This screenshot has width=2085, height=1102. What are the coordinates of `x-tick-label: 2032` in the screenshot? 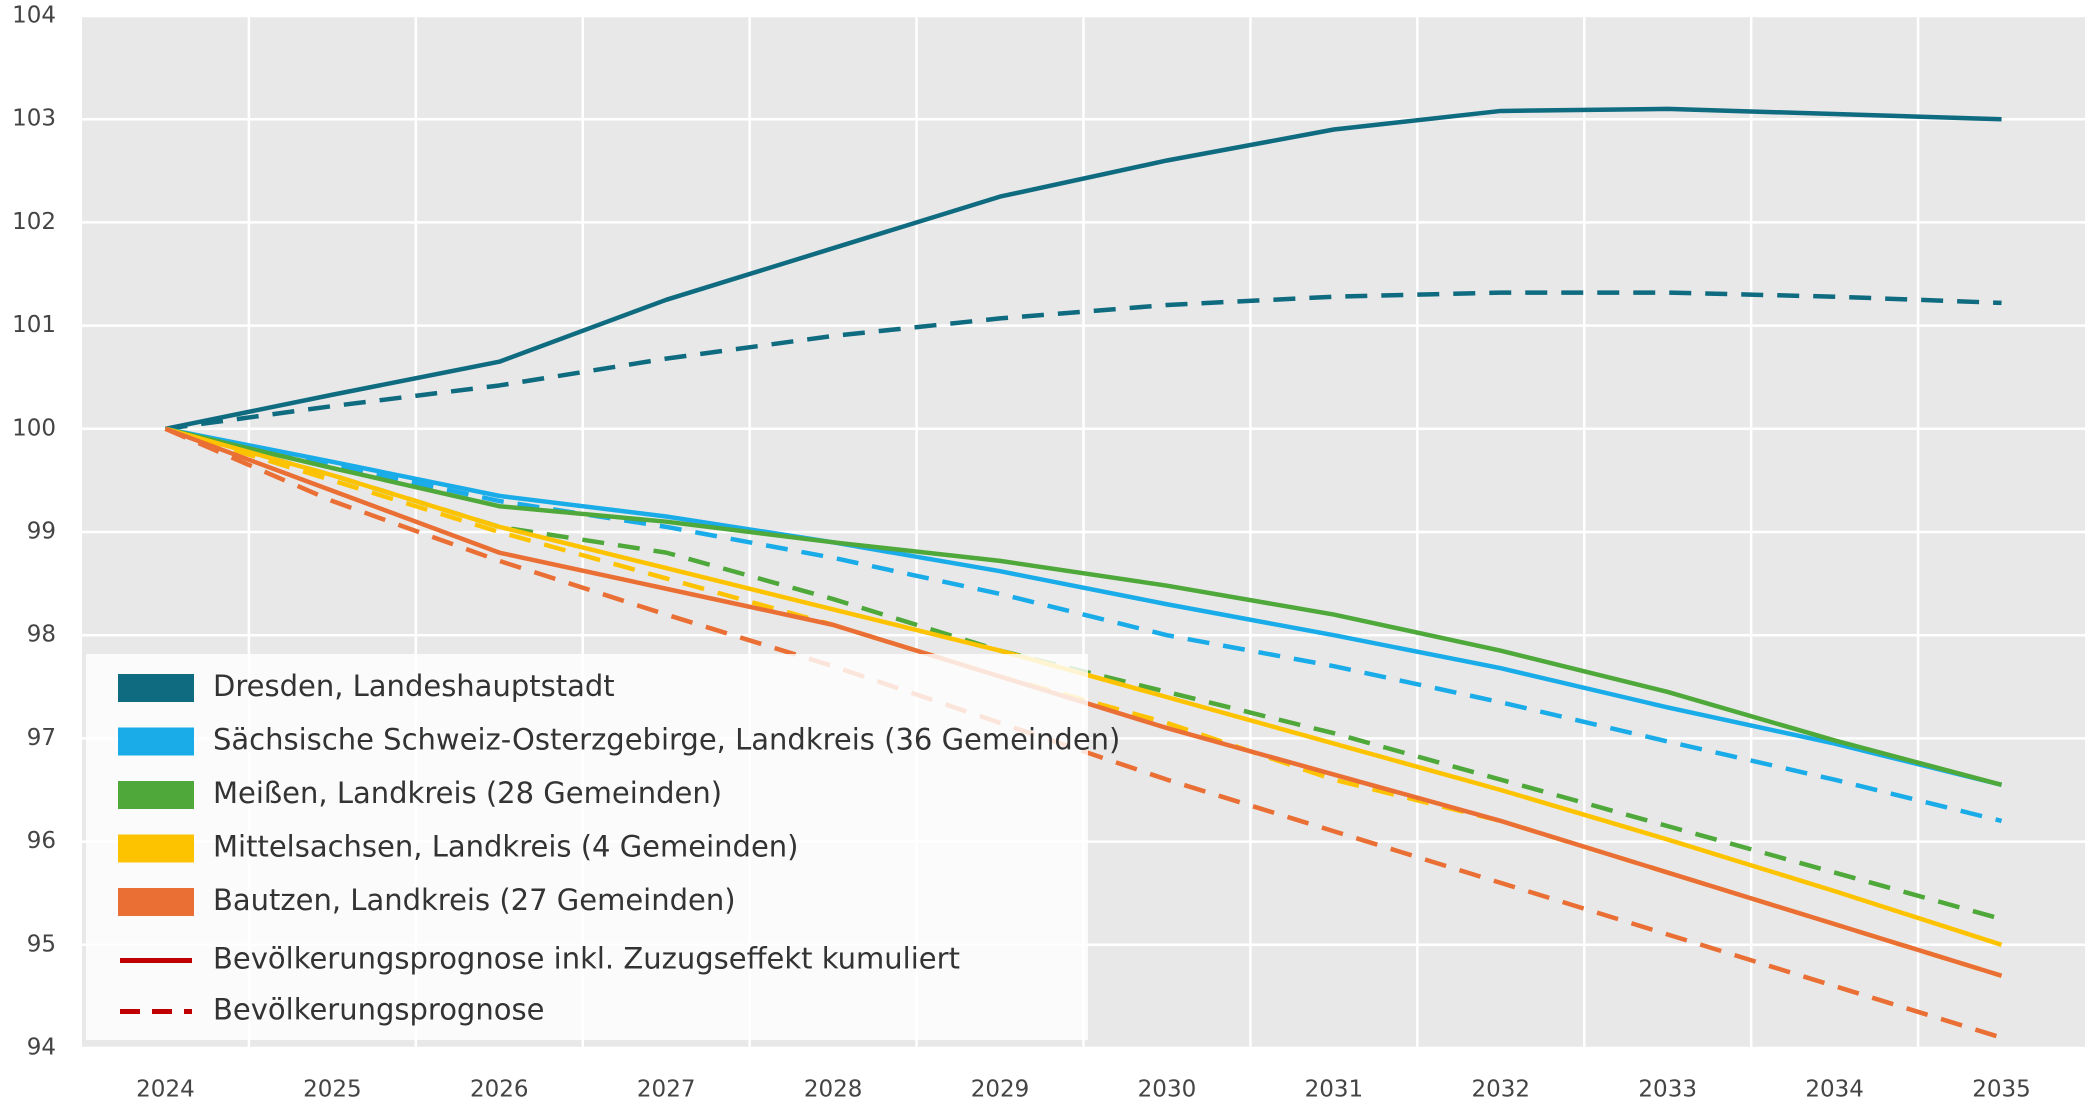 It's located at (1501, 1089).